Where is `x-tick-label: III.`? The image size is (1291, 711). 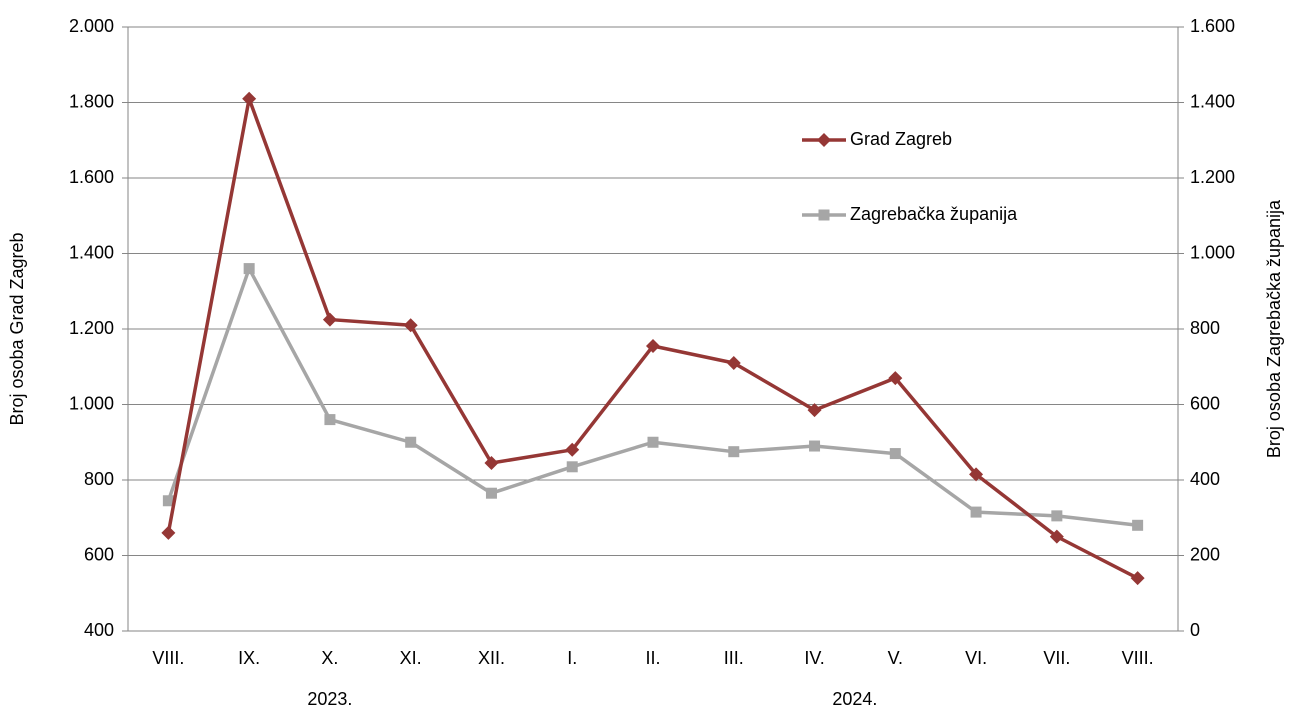
x-tick-label: III. is located at coordinates (734, 658).